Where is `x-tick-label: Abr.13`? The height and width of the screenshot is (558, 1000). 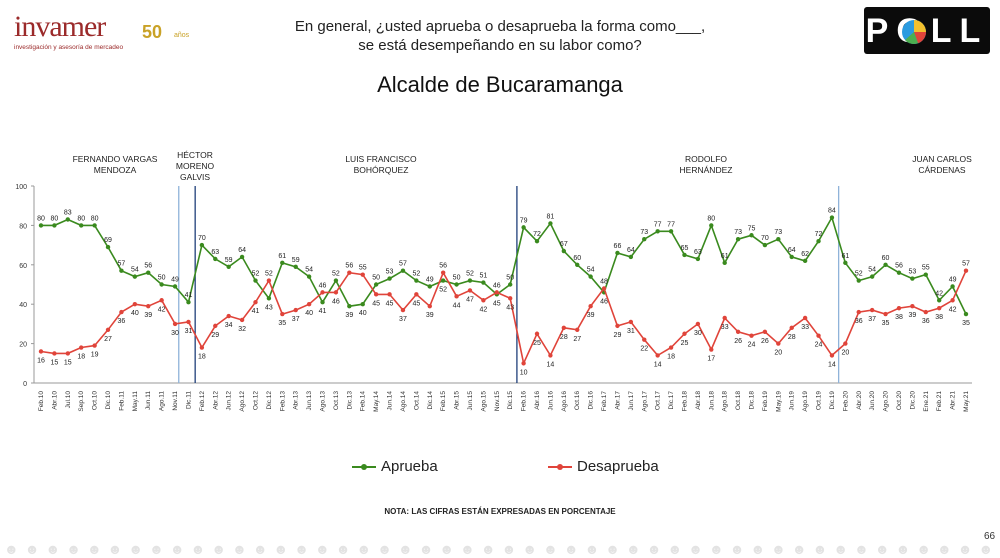
x-tick-label: Abr.13 is located at coordinates (296, 400).